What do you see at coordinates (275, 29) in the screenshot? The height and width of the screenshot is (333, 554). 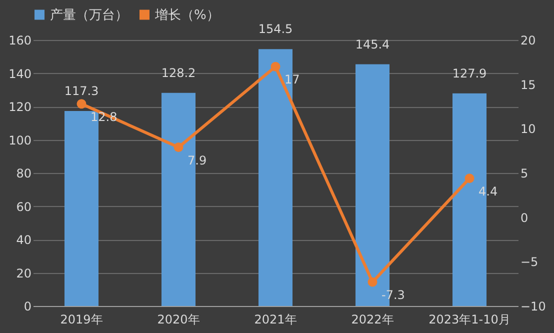 I see `data-label: 154.5` at bounding box center [275, 29].